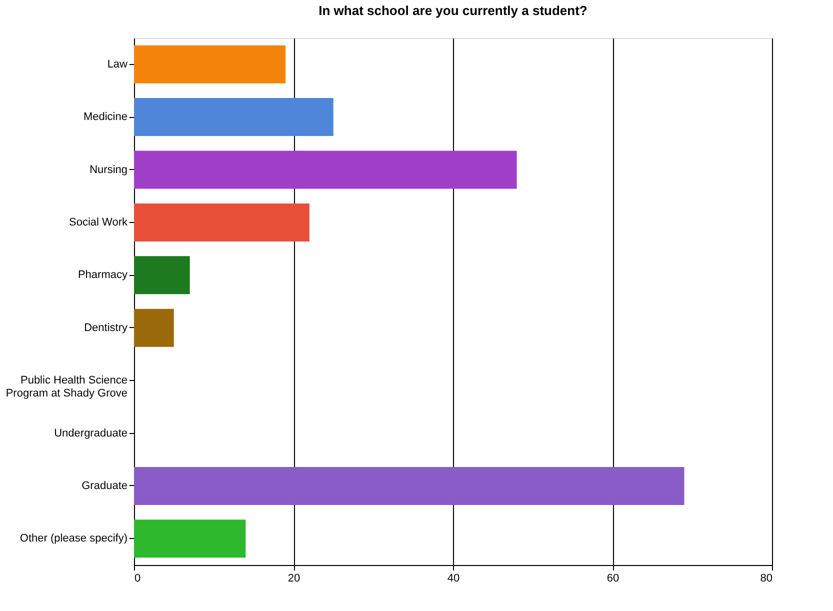  What do you see at coordinates (613, 578) in the screenshot?
I see `x-tick-label: 60` at bounding box center [613, 578].